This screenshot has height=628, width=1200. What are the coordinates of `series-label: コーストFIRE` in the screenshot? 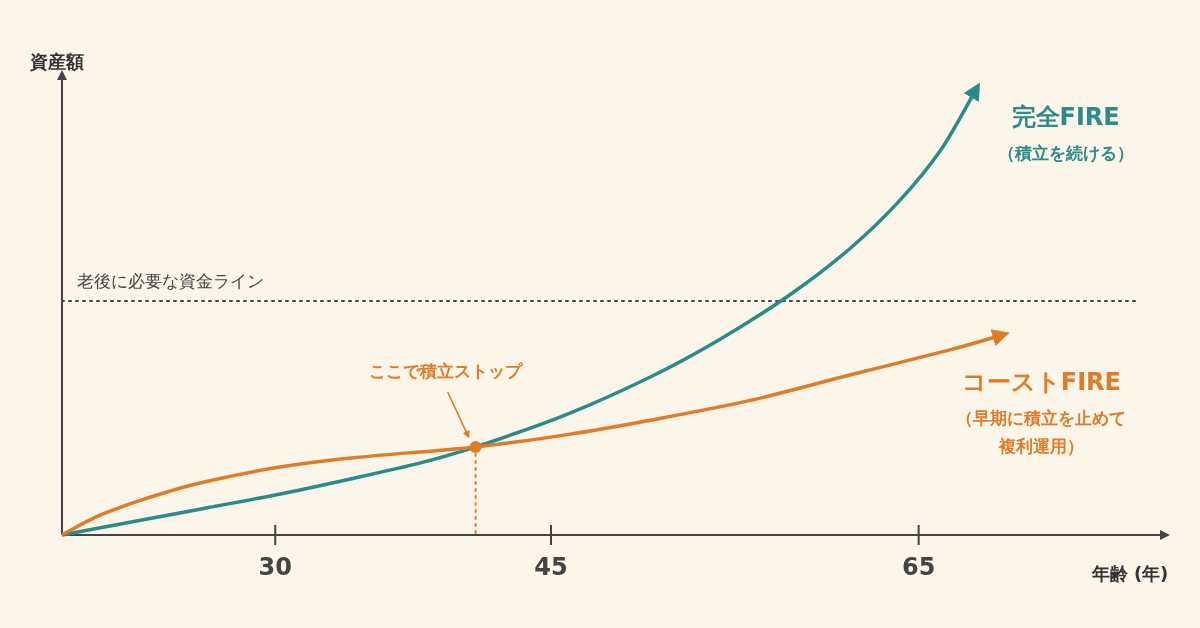 It's located at (1041, 382).